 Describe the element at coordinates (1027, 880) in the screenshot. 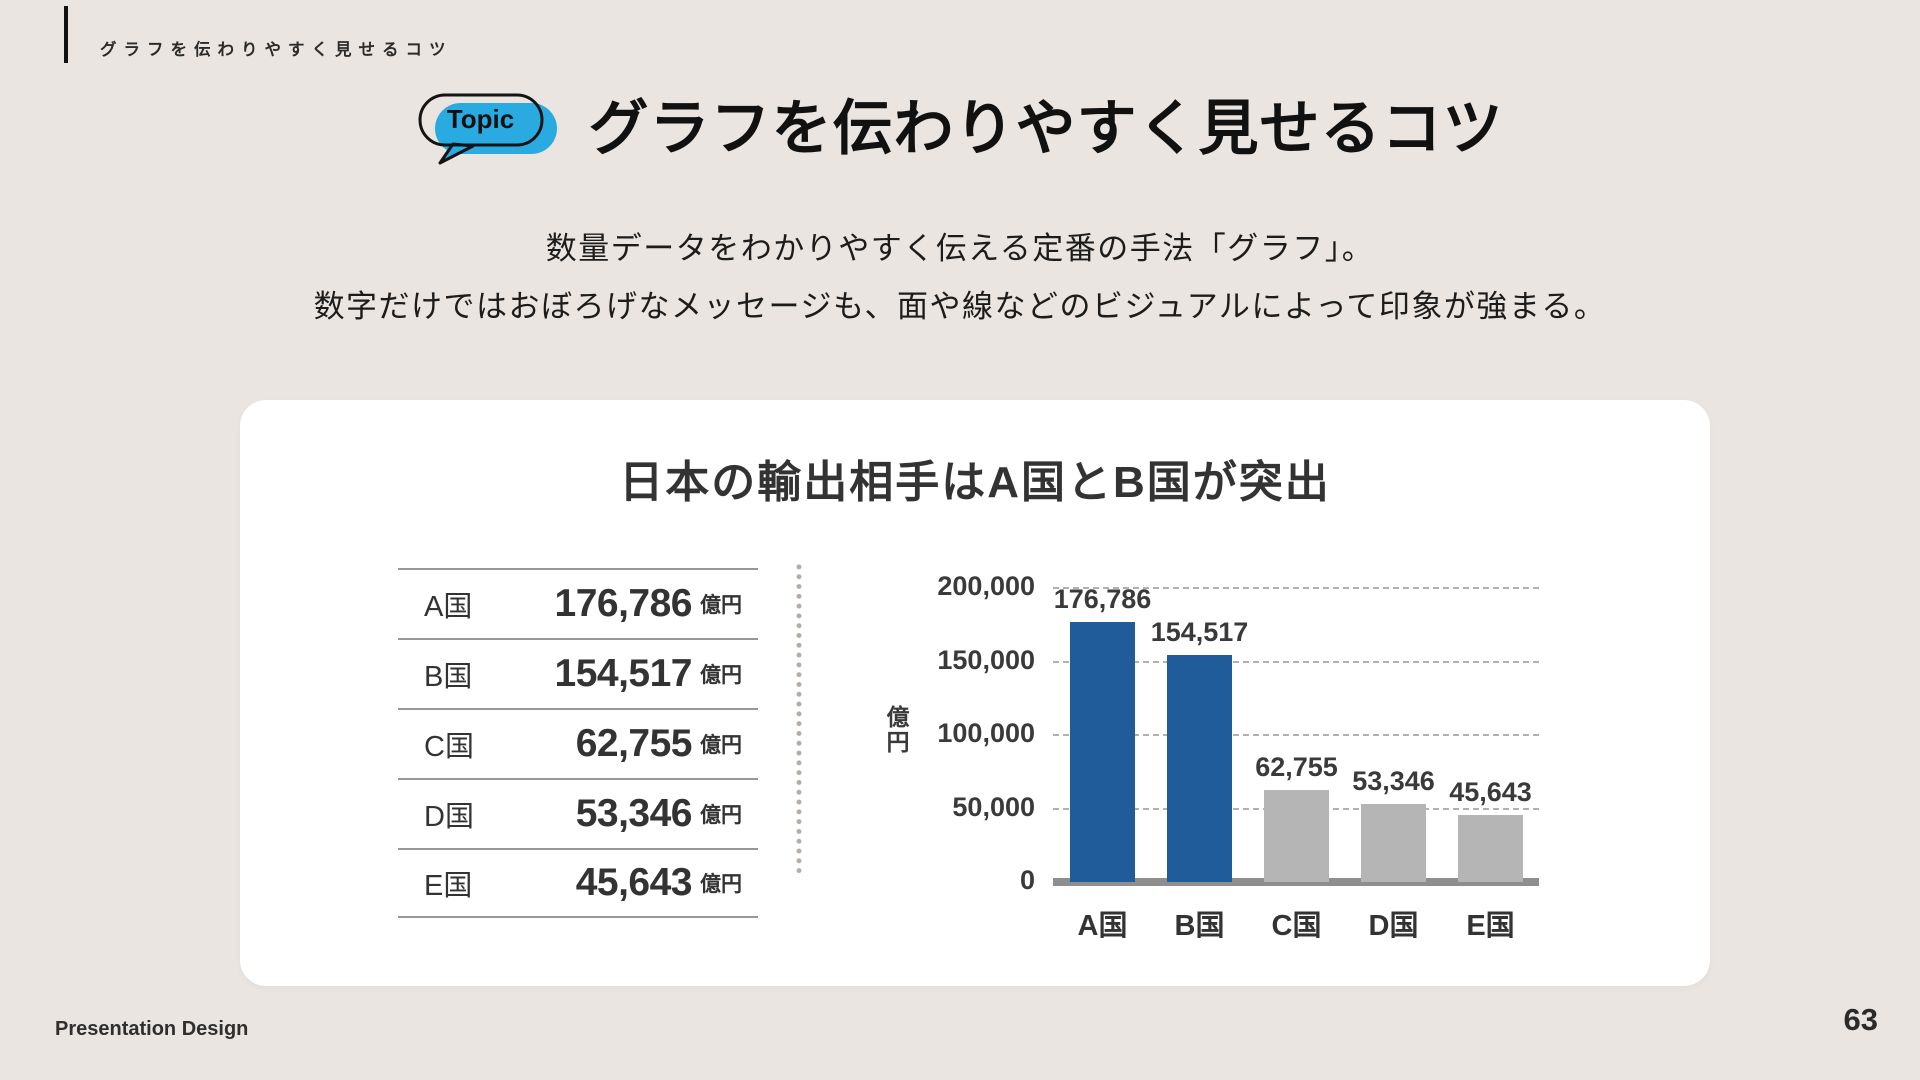

I see `y-axis-tick-label: 0` at that location.